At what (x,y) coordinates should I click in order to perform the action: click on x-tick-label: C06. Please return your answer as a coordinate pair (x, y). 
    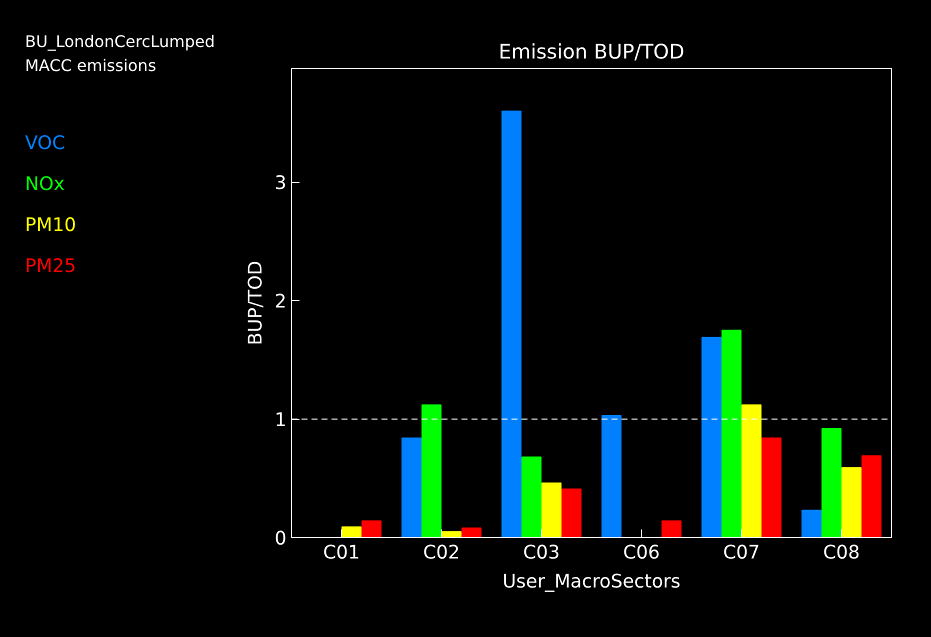
    Looking at the image, I should click on (641, 553).